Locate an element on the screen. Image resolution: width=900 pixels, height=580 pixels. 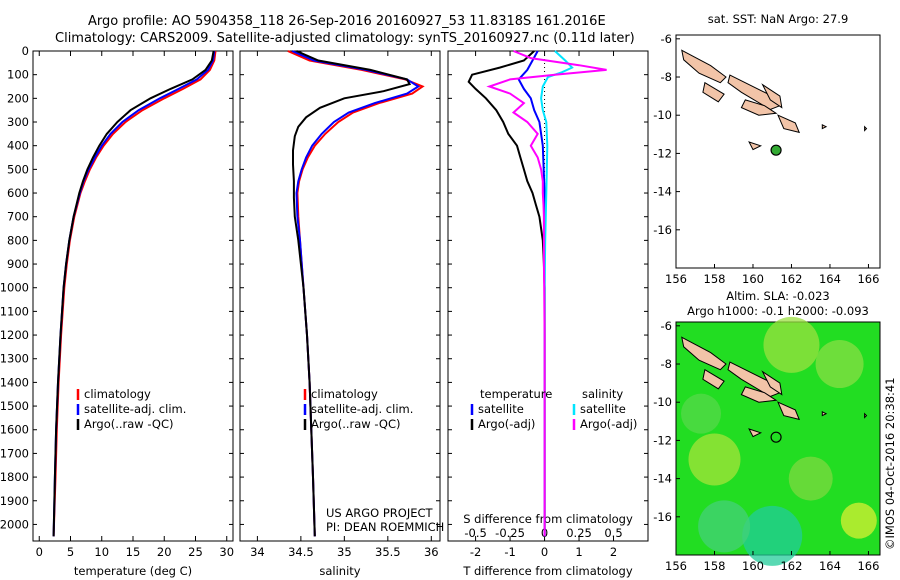
y-tick-label: 1400 is located at coordinates (14, 382).